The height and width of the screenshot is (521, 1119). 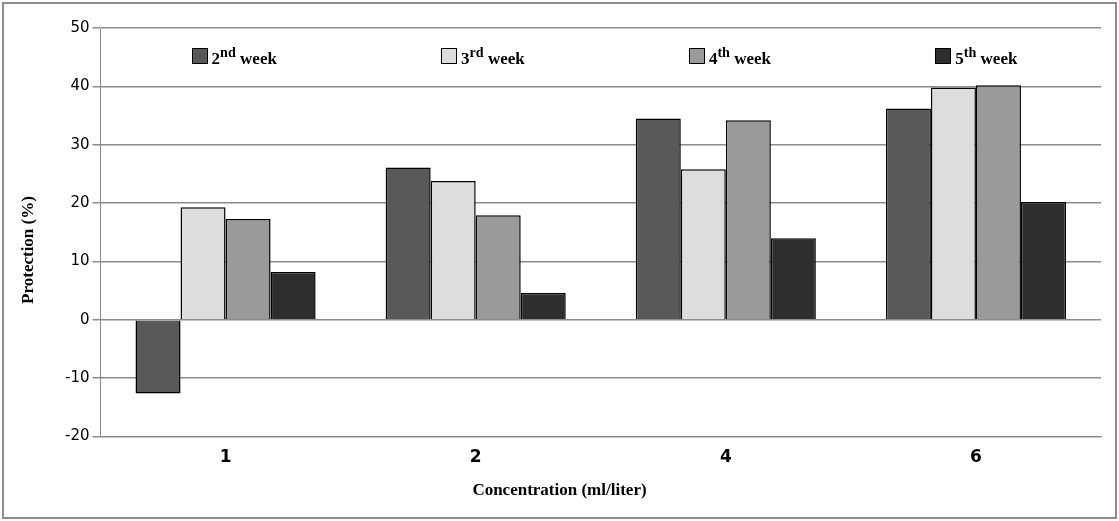 What do you see at coordinates (28, 250) in the screenshot?
I see `y-axis-title: Protection (%)` at bounding box center [28, 250].